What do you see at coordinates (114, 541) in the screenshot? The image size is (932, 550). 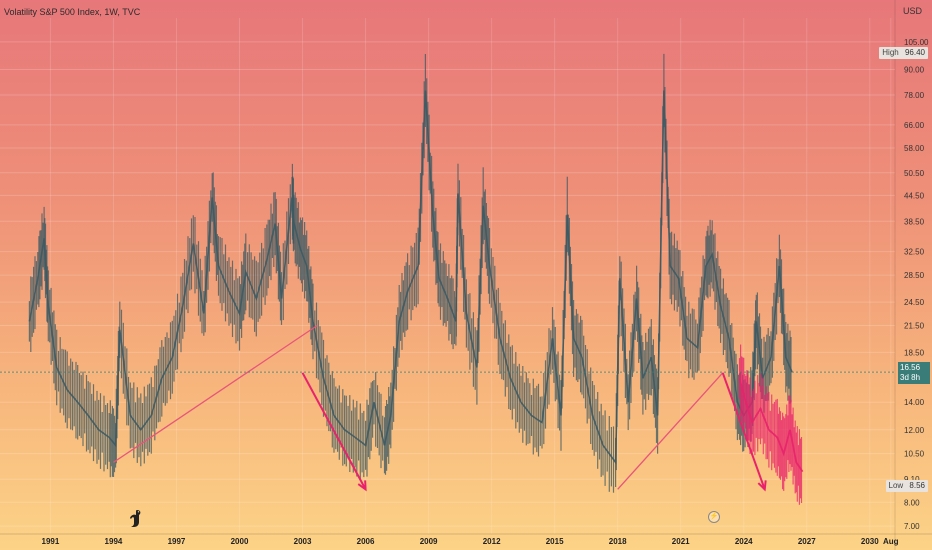 I see `x-tick-label: 1994` at bounding box center [114, 541].